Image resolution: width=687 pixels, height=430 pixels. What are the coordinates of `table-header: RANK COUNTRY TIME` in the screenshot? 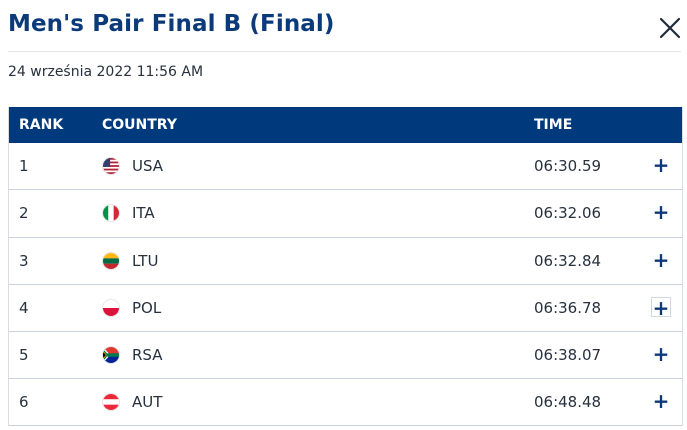 It's located at (345, 125).